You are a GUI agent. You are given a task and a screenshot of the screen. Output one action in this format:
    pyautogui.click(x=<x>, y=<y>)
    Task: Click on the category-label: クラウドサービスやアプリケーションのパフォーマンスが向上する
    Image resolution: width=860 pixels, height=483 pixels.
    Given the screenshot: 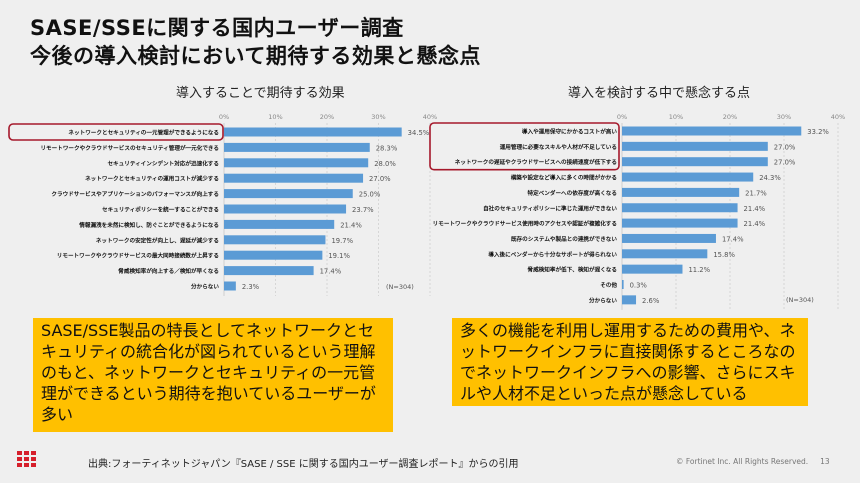 What is the action you would take?
    pyautogui.click(x=135, y=194)
    